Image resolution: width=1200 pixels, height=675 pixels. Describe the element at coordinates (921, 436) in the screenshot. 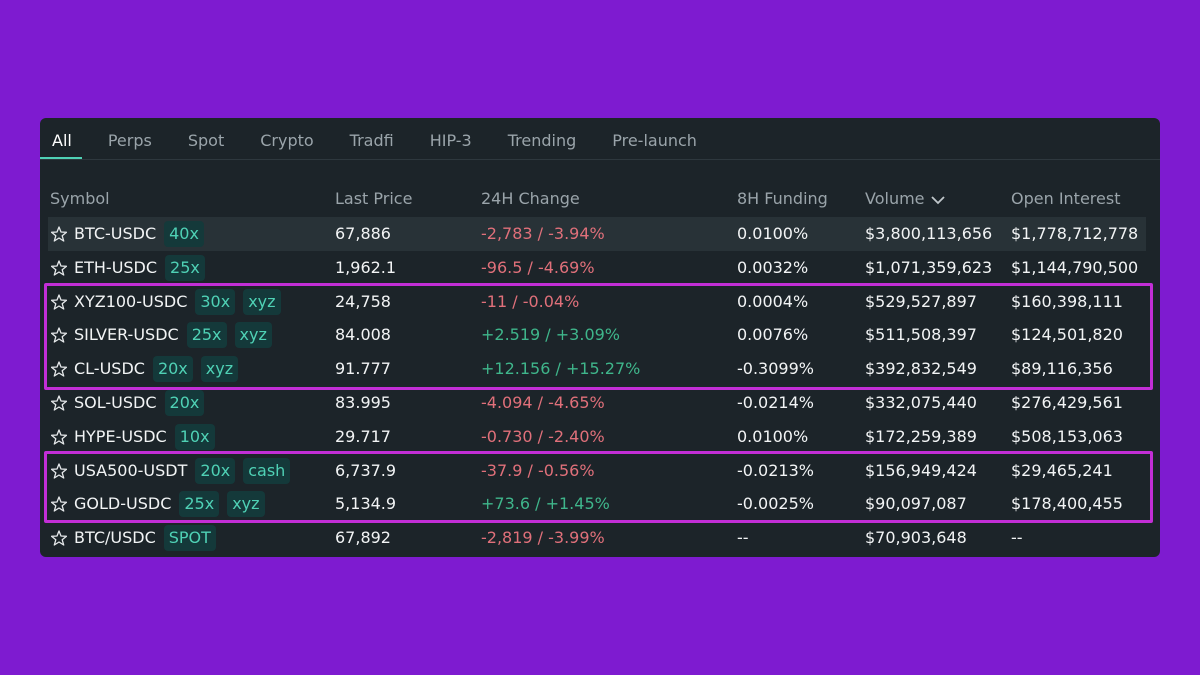

I see `volume: $172,259,389` at that location.